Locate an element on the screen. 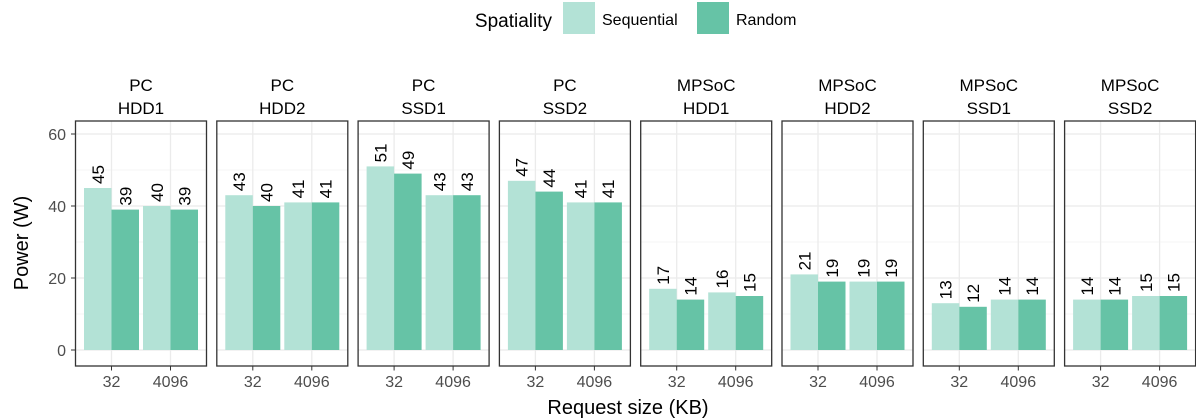 This screenshot has height=419, width=1196. legend: Spatiality Sequential Random is located at coordinates (635, 18).